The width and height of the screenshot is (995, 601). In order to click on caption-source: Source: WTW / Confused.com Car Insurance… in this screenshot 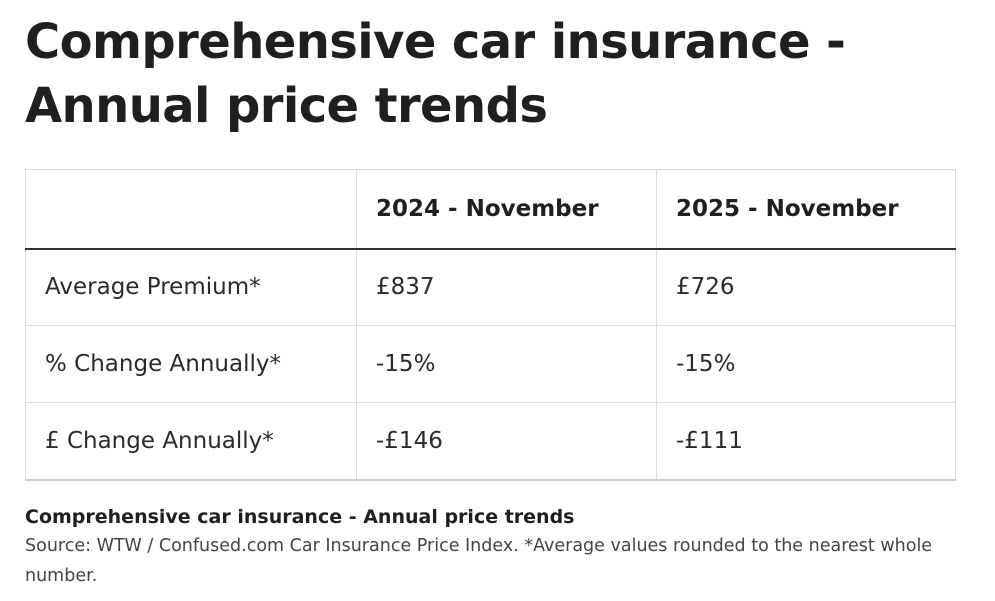, I will do `click(479, 561)`.